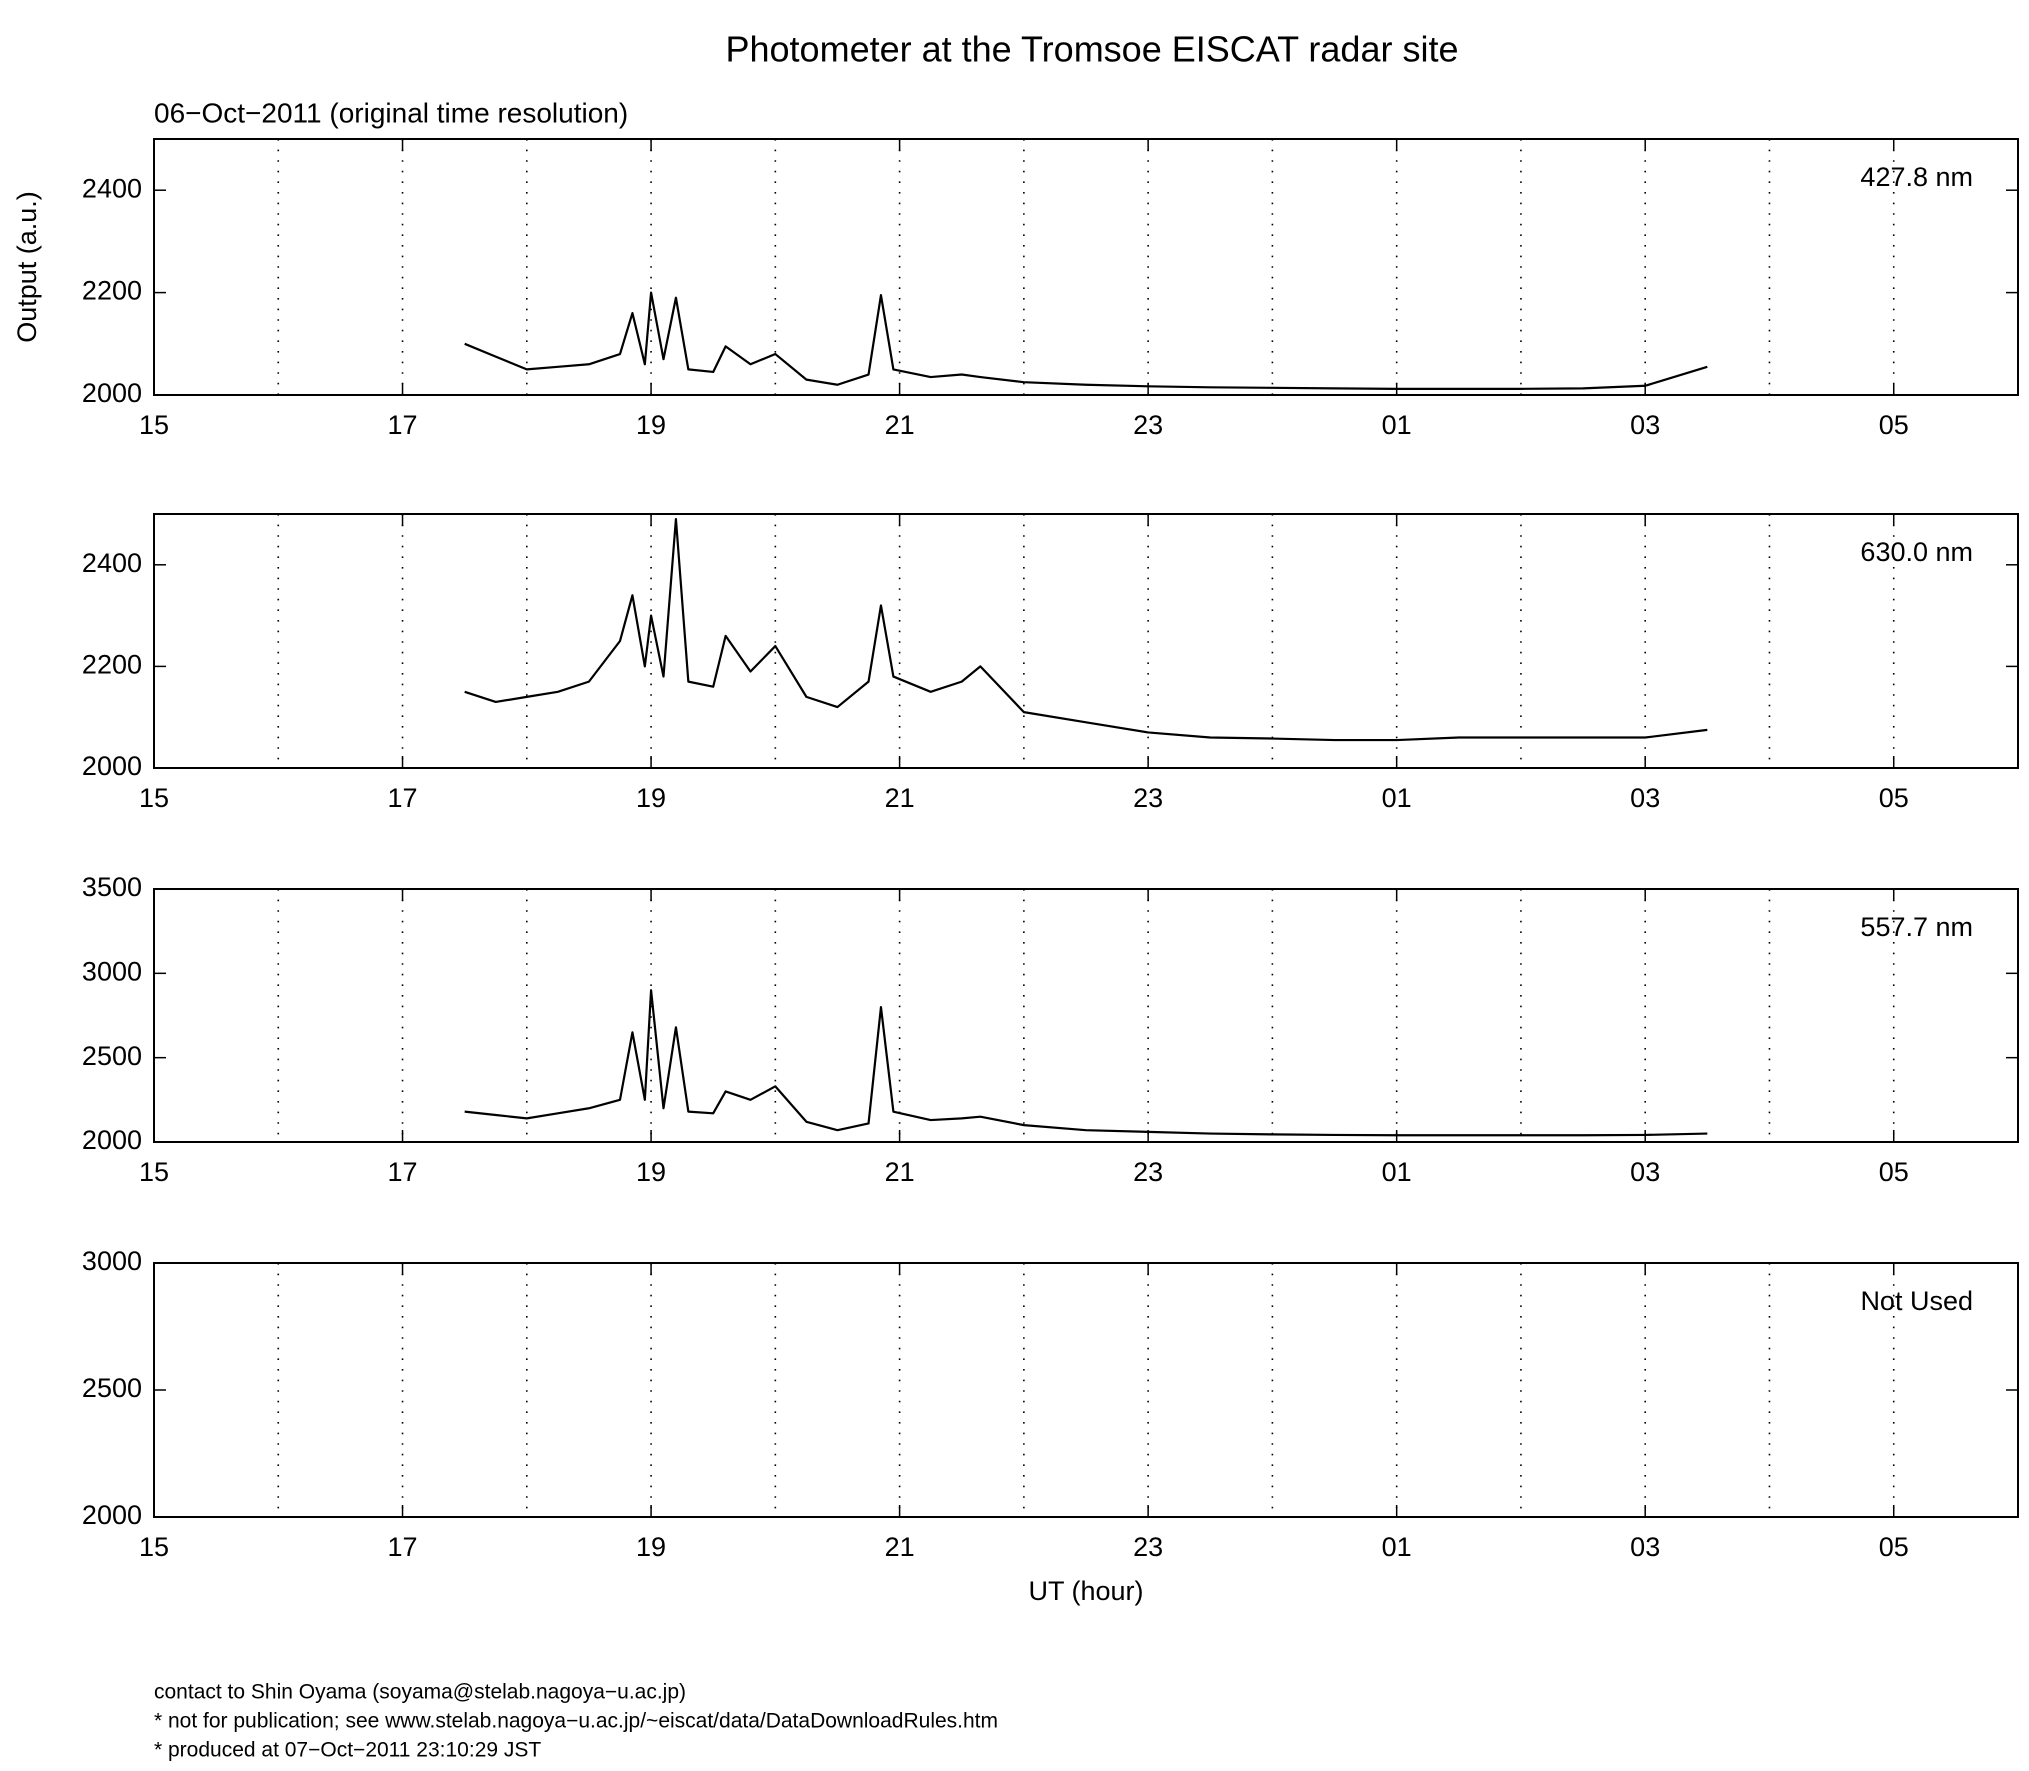 The image size is (2029, 1771). I want to click on panel-annotation: 630.0 nm, so click(1916, 552).